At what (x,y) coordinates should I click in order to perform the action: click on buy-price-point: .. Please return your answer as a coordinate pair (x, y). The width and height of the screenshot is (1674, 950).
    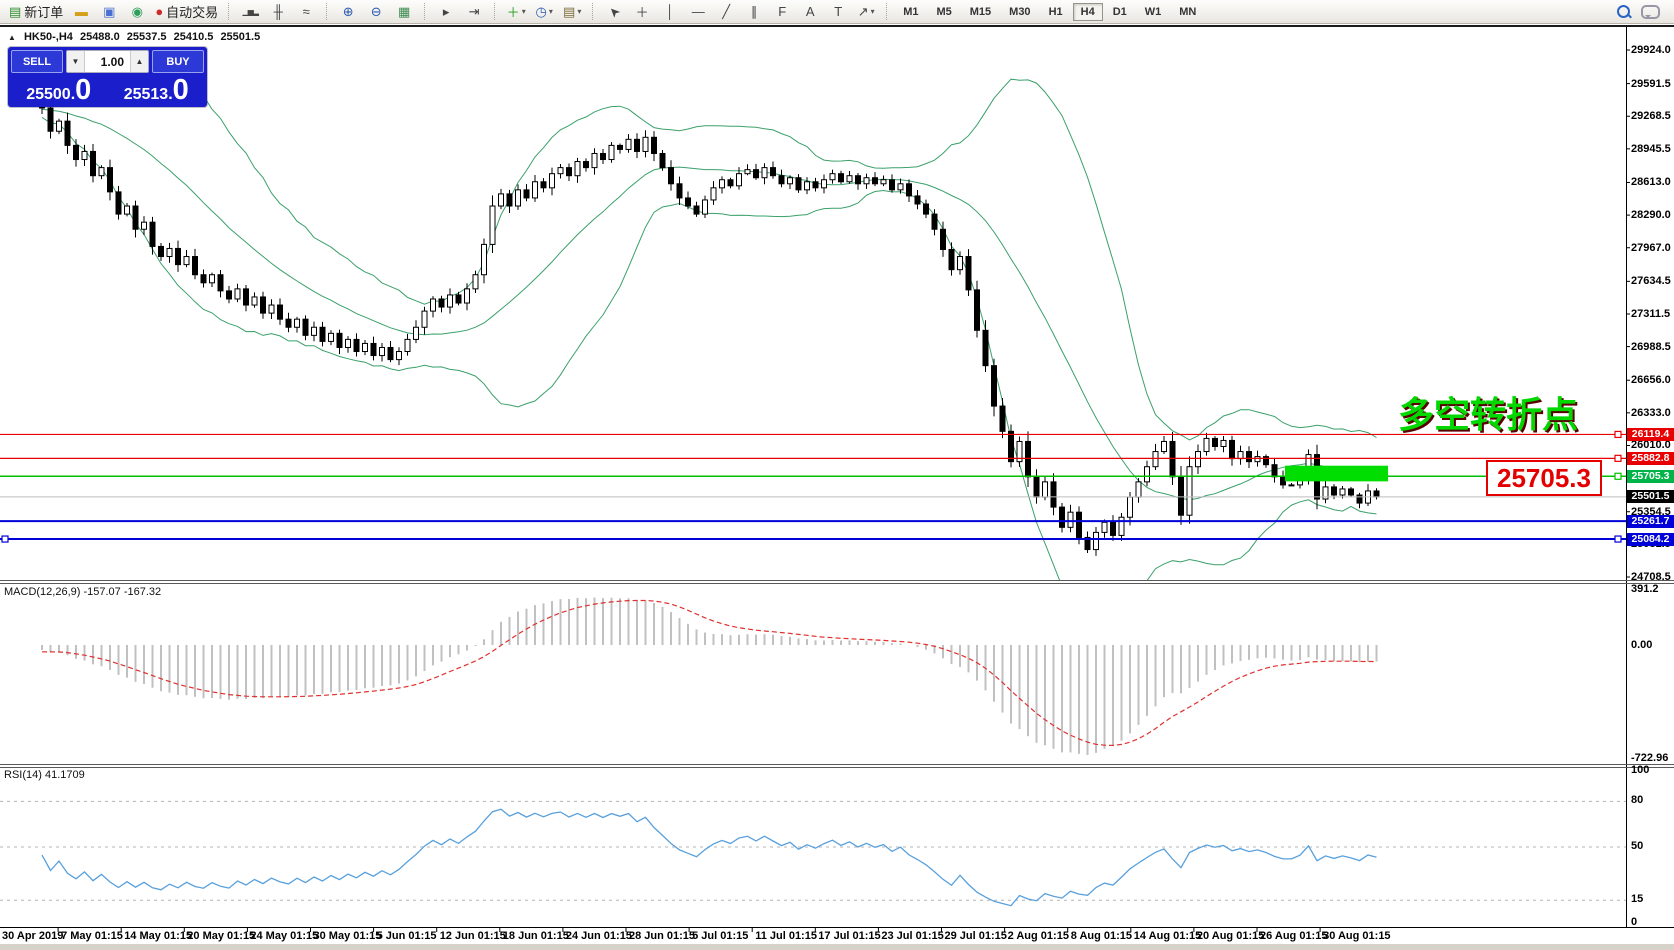
    Looking at the image, I should click on (170, 94).